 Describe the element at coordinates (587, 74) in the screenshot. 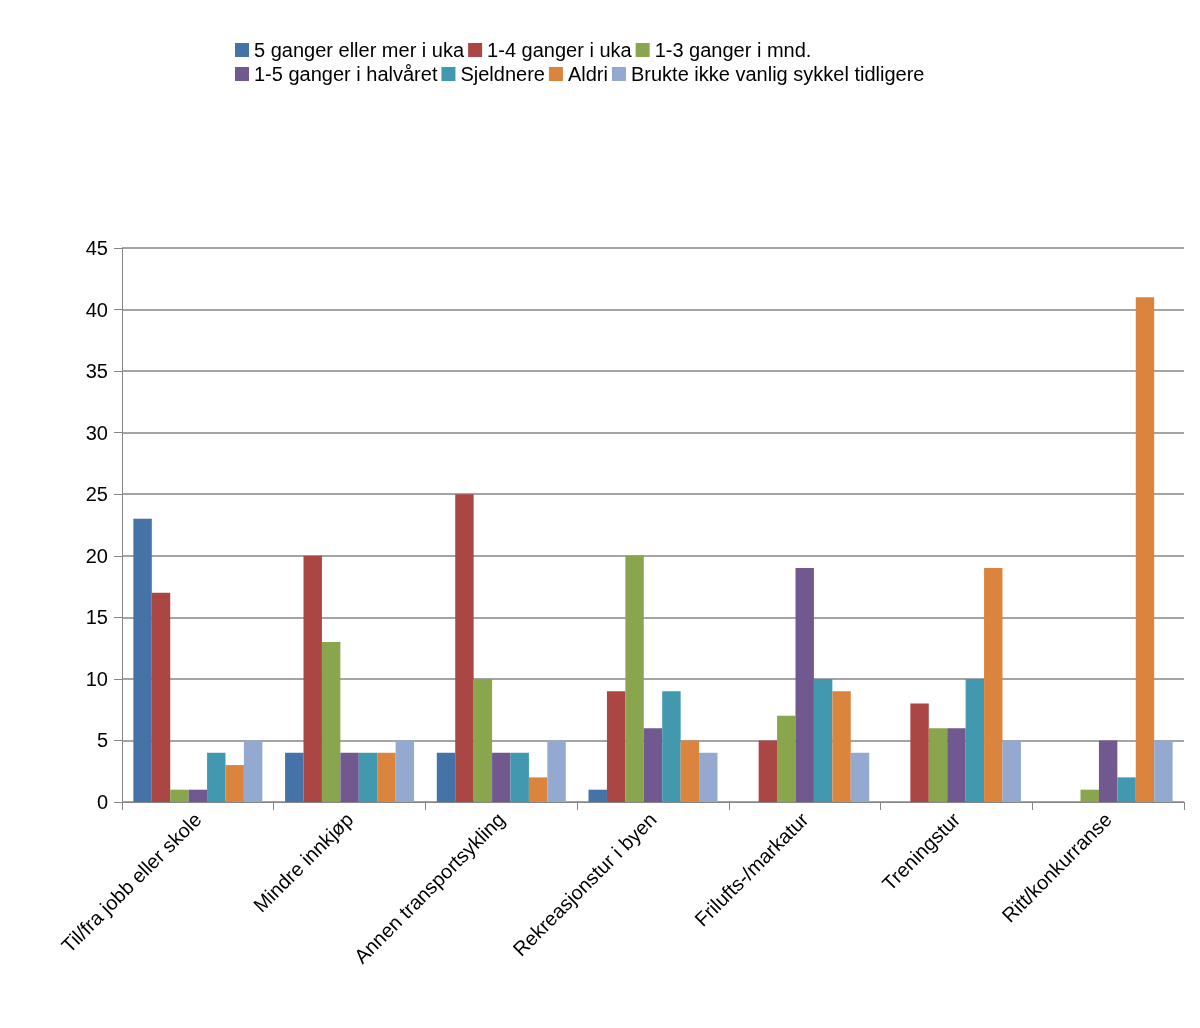

I see `legend-label: Aldri` at that location.